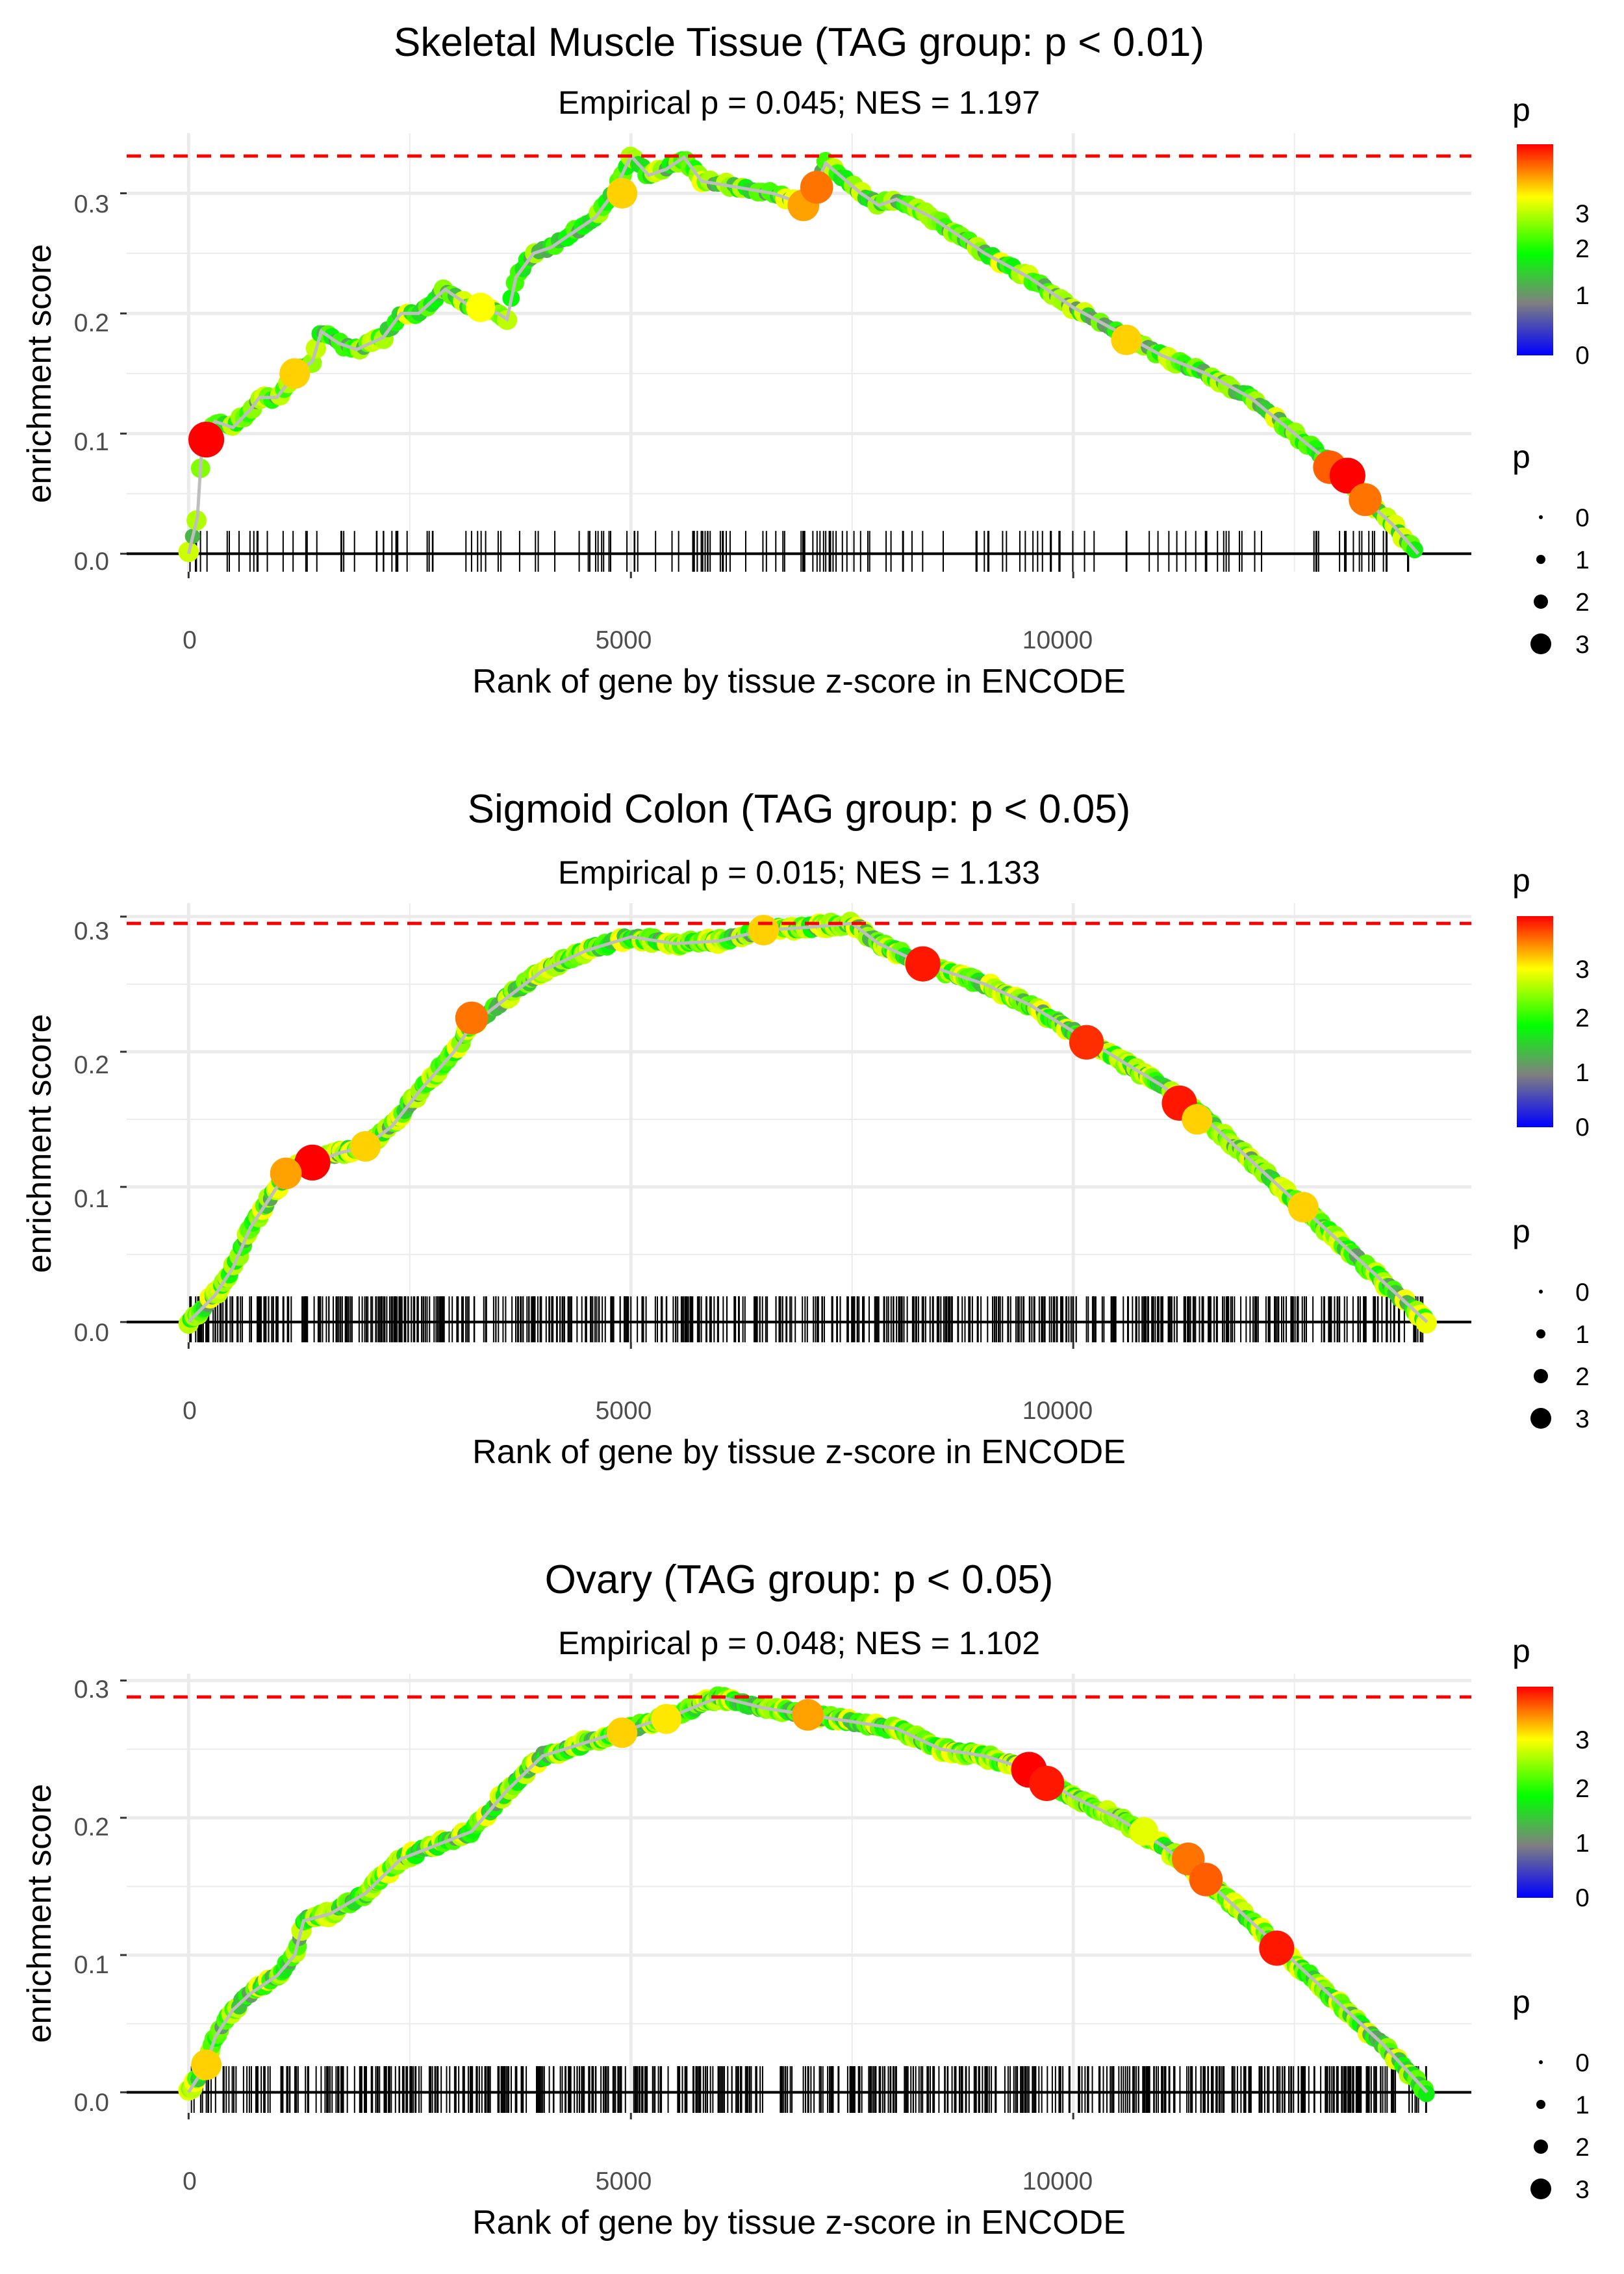 This screenshot has width=1624, height=2274. I want to click on chart-subtitle: Empirical p = 0.015; NES = 1.133, so click(799, 872).